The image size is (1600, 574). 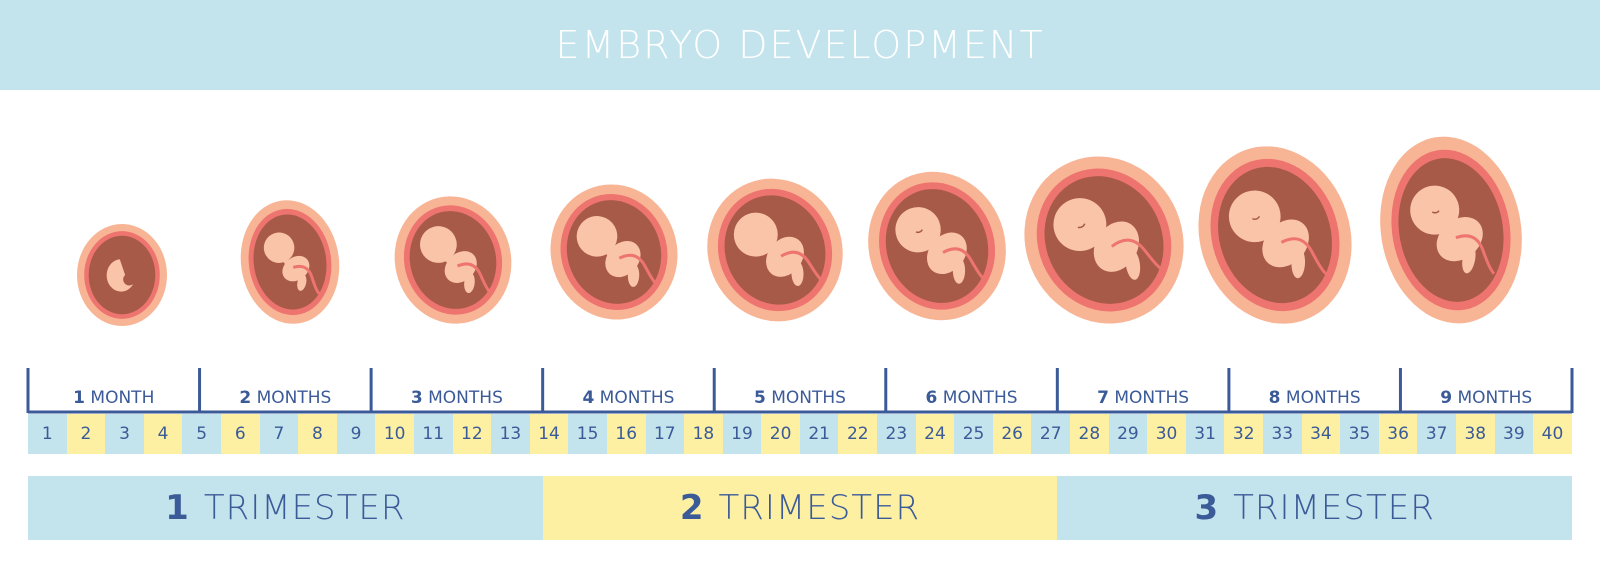 What do you see at coordinates (177, 508) in the screenshot?
I see `trimester-number: 1` at bounding box center [177, 508].